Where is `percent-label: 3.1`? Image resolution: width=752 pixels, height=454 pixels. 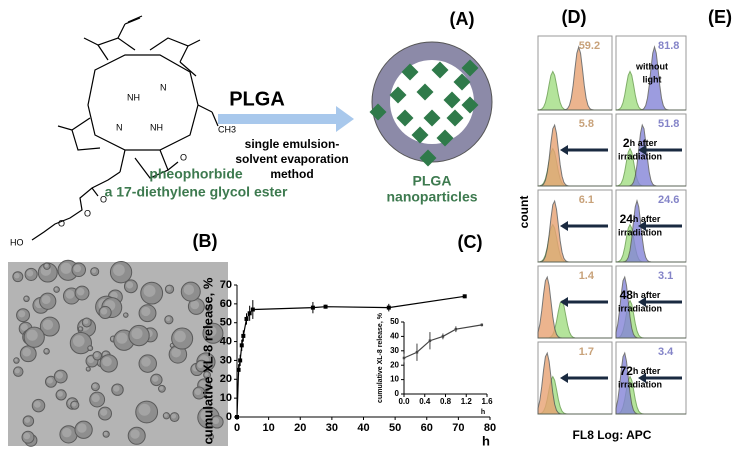 percent-label: 3.1 is located at coordinates (665, 276).